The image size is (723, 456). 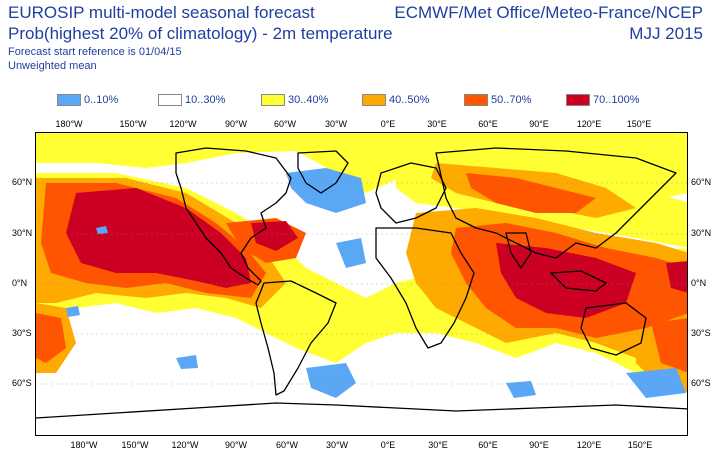 I want to click on legend-label: 70..100%, so click(x=616, y=100).